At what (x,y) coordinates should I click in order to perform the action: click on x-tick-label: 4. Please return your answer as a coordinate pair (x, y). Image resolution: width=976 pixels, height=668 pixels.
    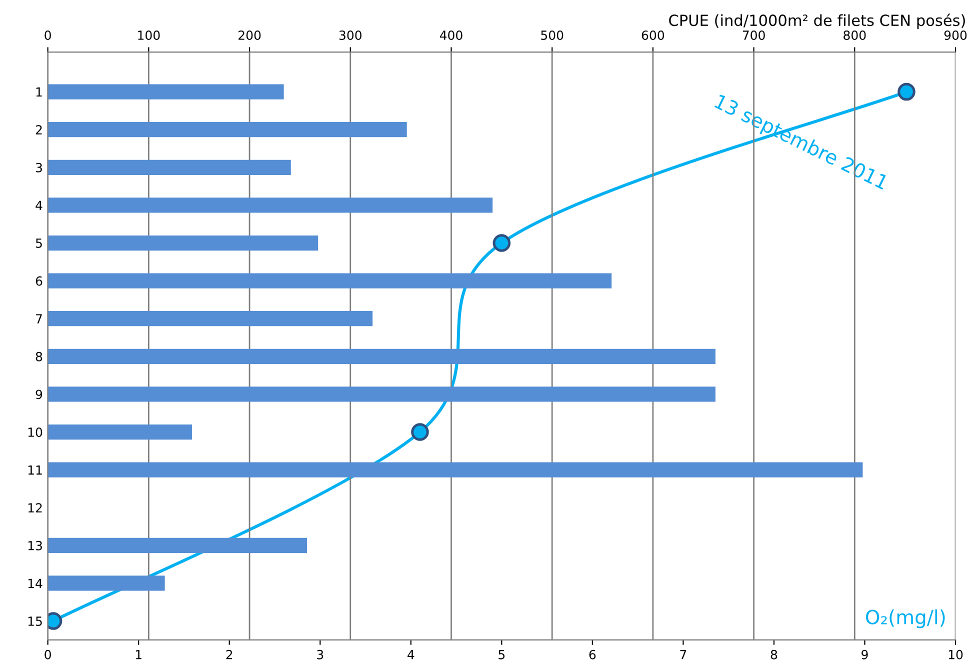
    Looking at the image, I should click on (411, 655).